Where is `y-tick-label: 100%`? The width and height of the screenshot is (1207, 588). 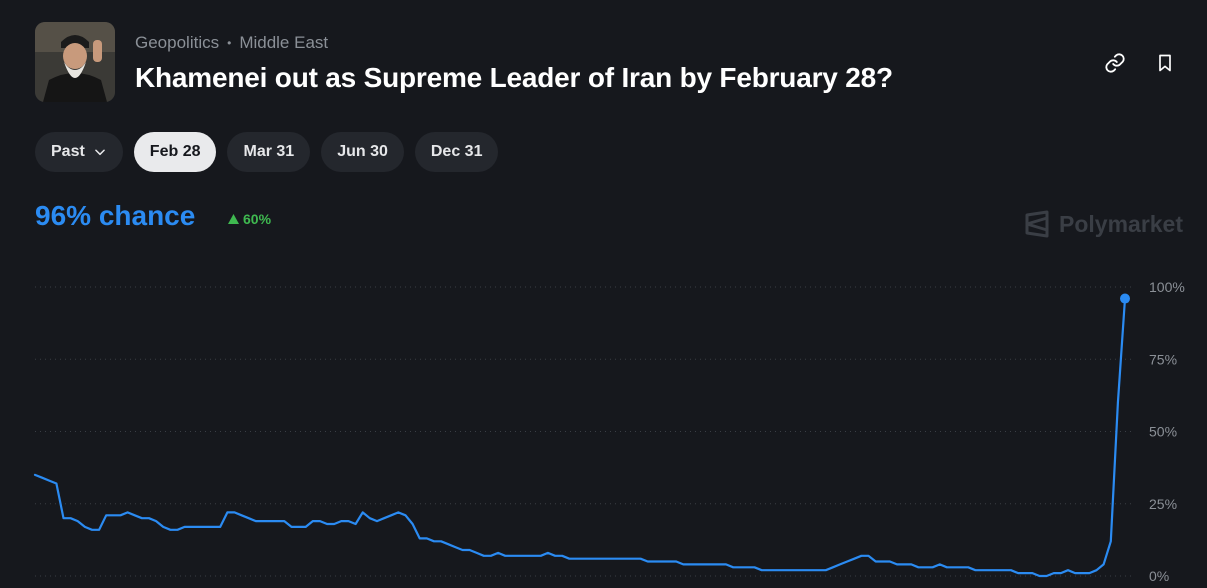 y-tick-label: 100% is located at coordinates (1167, 287).